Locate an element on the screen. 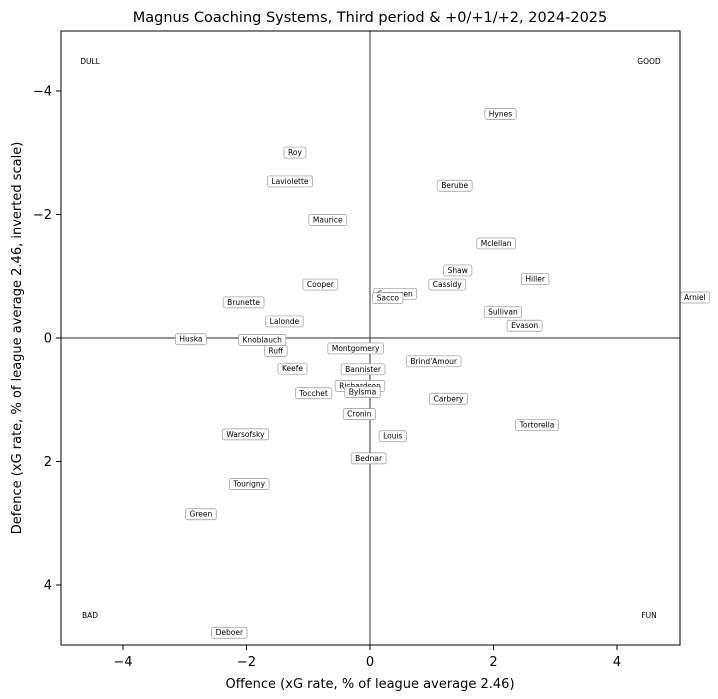 The image size is (718, 699). point-label: Sullivan is located at coordinates (503, 312).